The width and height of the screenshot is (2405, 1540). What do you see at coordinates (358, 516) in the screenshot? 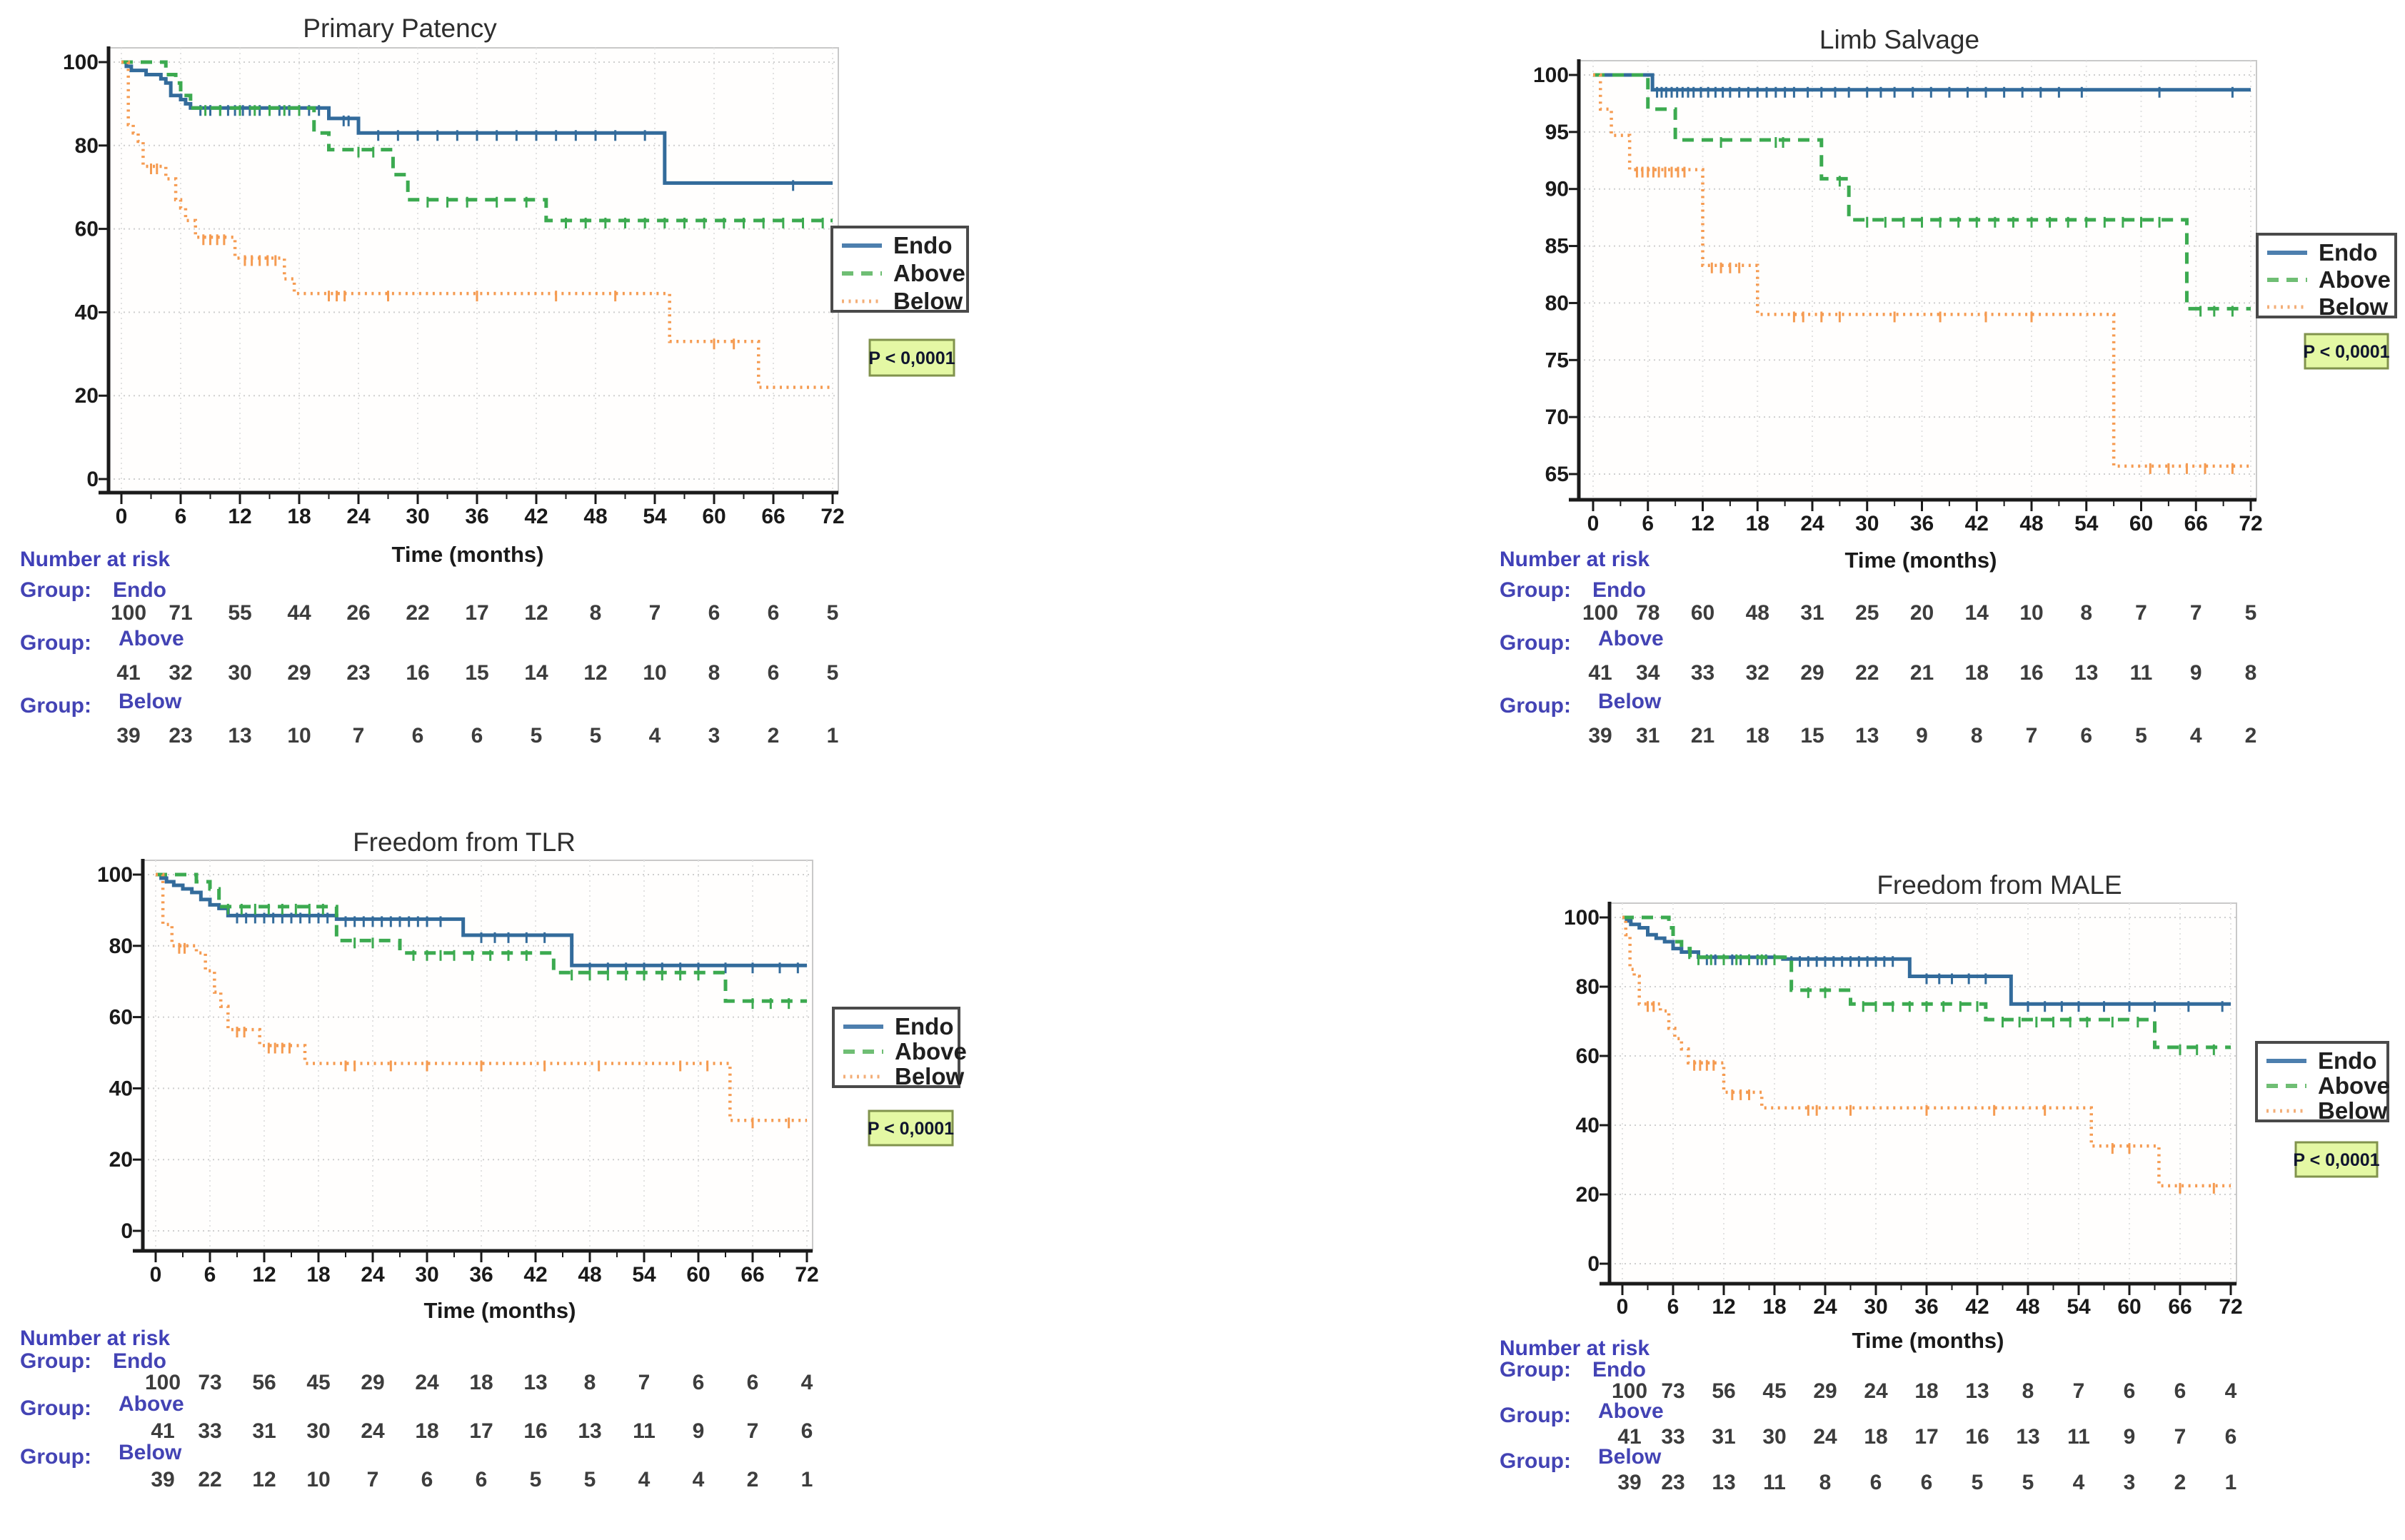
I see `x-tick-label: 24` at bounding box center [358, 516].